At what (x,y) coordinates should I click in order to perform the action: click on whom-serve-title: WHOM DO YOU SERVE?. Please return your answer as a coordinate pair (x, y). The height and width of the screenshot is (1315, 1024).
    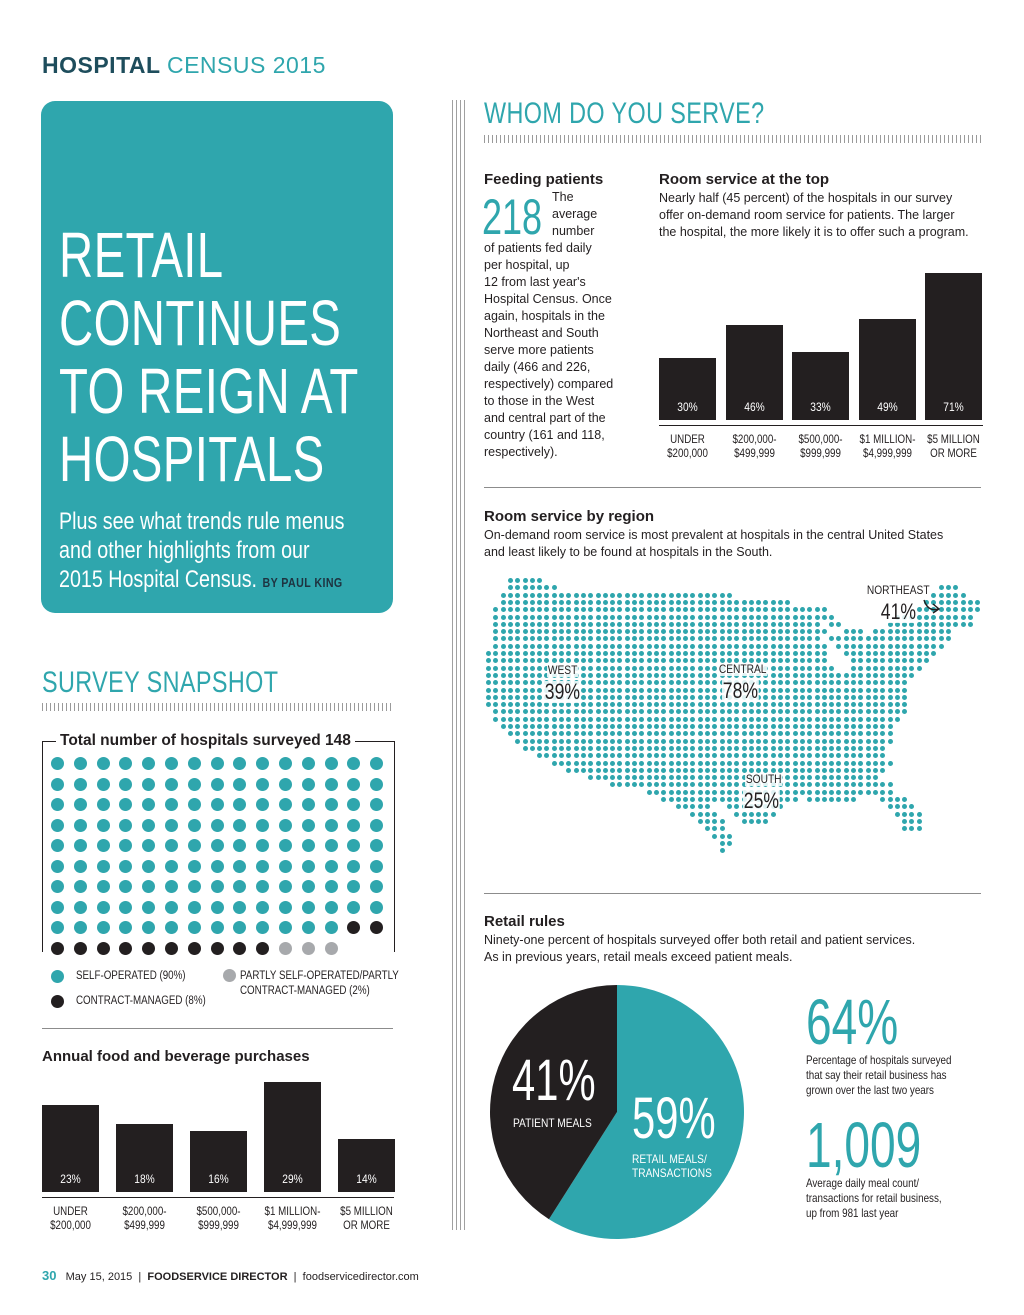
    Looking at the image, I should click on (624, 113).